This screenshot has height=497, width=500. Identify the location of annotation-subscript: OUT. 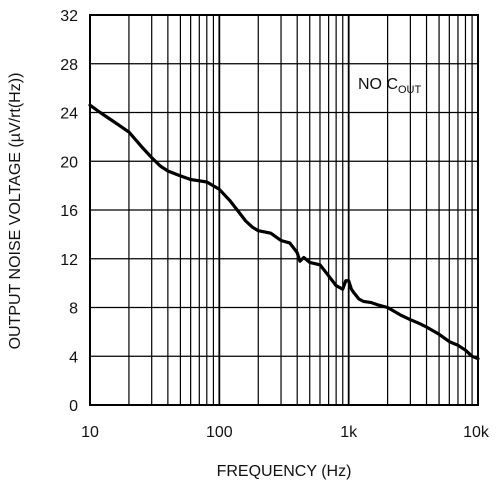
(410, 90).